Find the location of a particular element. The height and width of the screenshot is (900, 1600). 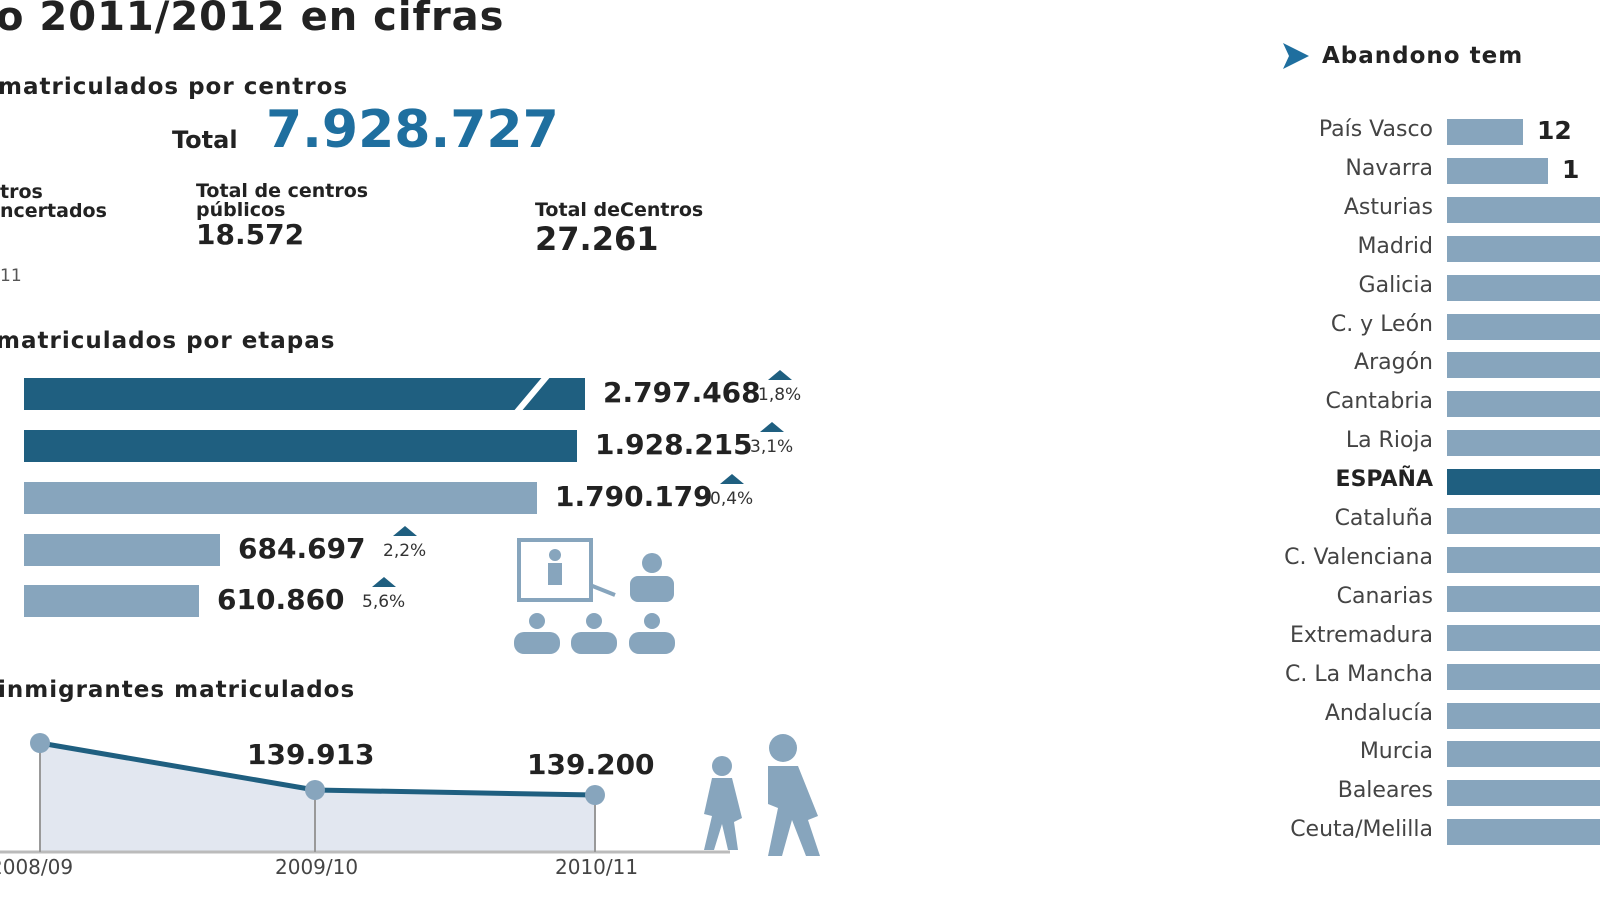

concertados-label-1: tros is located at coordinates (21, 192).